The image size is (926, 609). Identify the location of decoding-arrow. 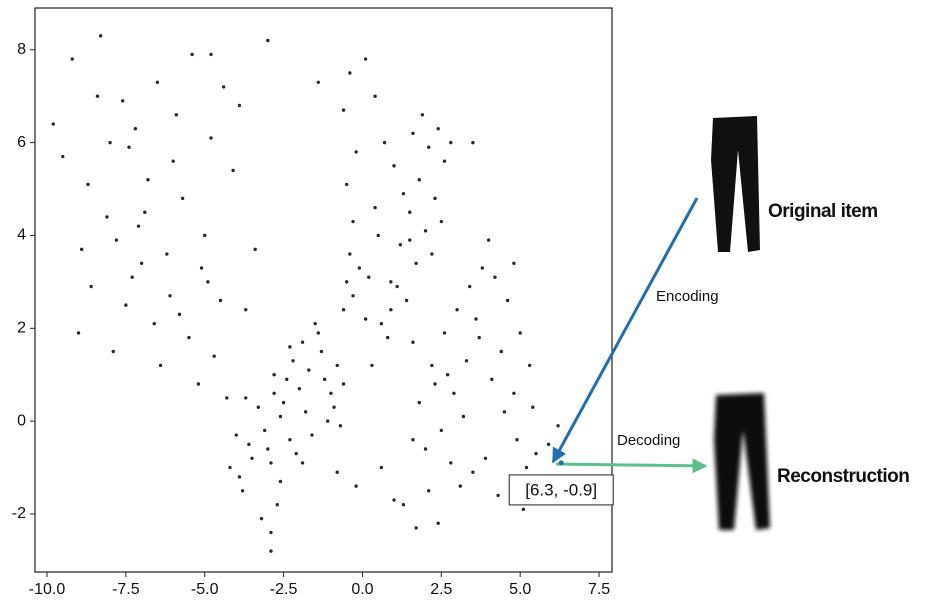
(631, 466).